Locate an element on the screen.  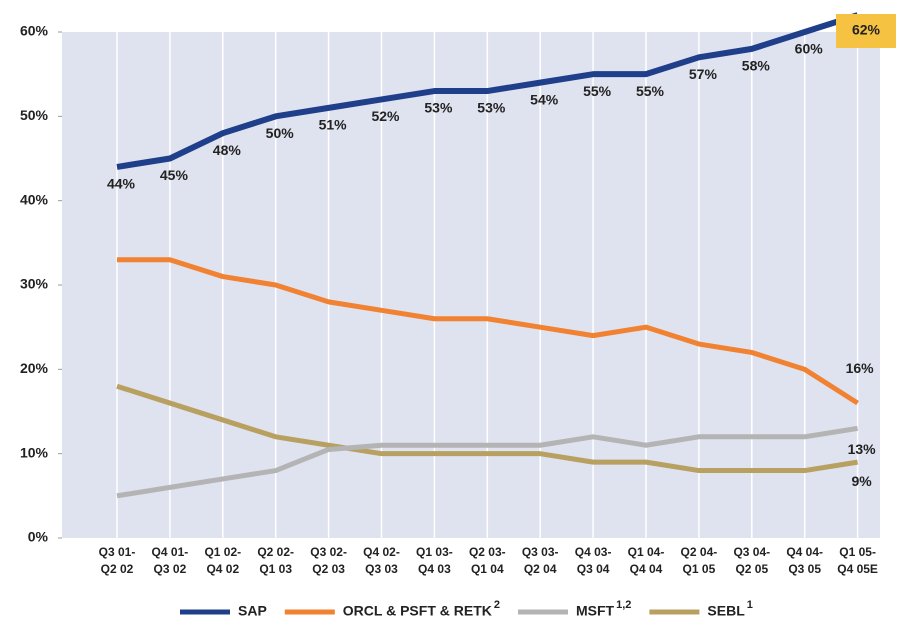
data-label: 54% is located at coordinates (544, 99).